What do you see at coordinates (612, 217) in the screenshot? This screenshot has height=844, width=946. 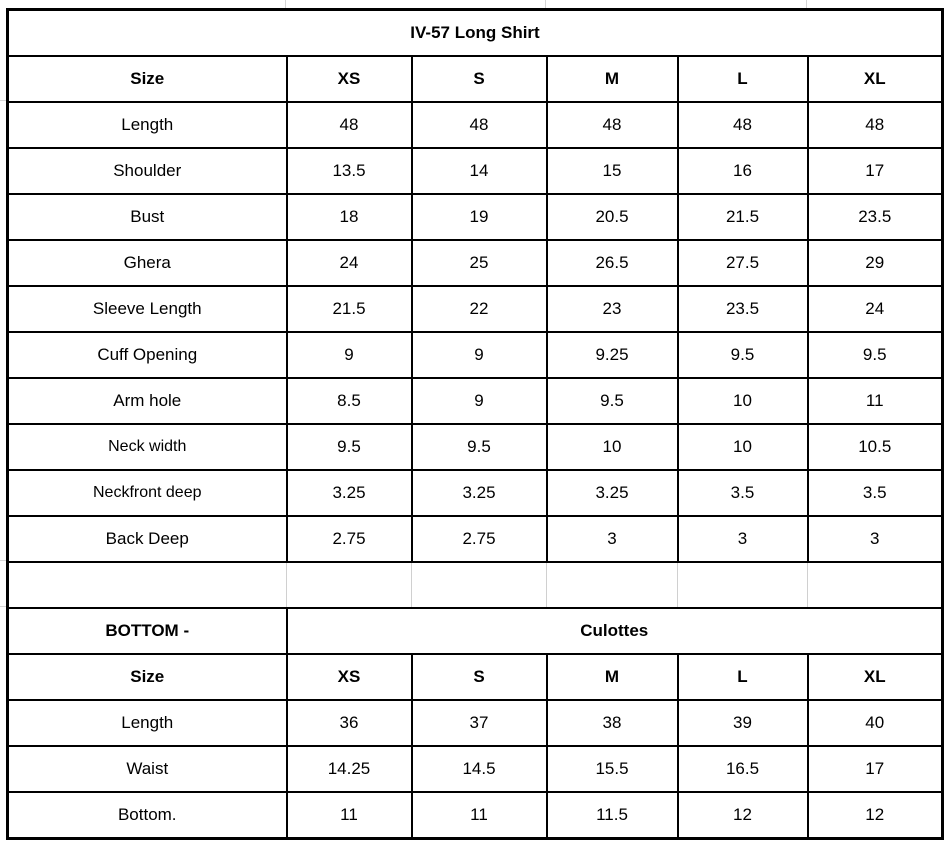 I see `cell: 20.5` at bounding box center [612, 217].